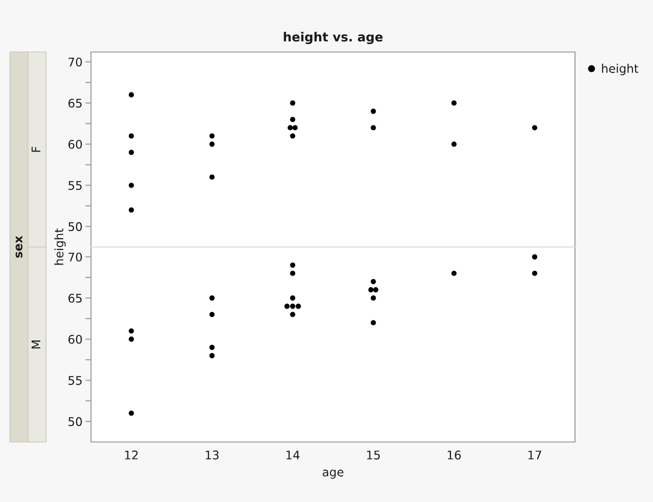 The image size is (653, 502). What do you see at coordinates (535, 455) in the screenshot?
I see `x-tick-label: 17` at bounding box center [535, 455].